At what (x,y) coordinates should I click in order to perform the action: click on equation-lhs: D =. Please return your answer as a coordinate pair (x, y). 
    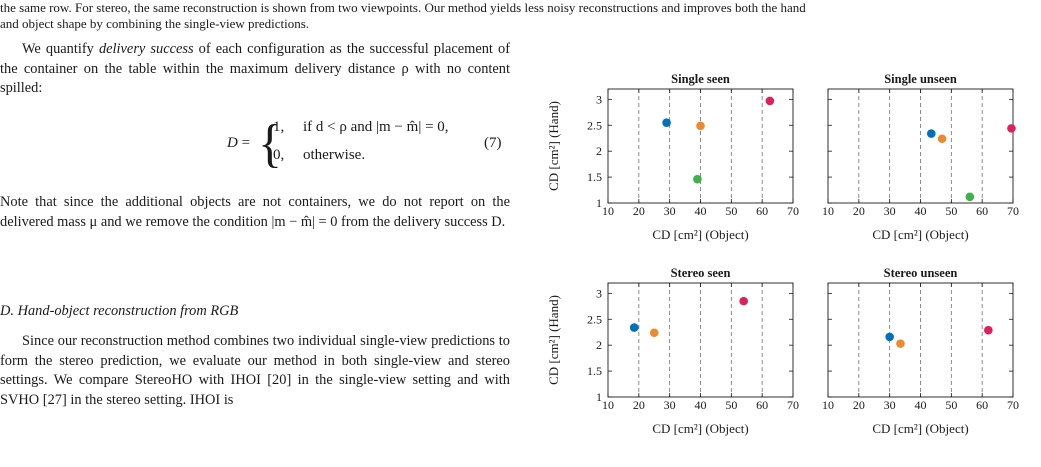
    Looking at the image, I should click on (239, 143).